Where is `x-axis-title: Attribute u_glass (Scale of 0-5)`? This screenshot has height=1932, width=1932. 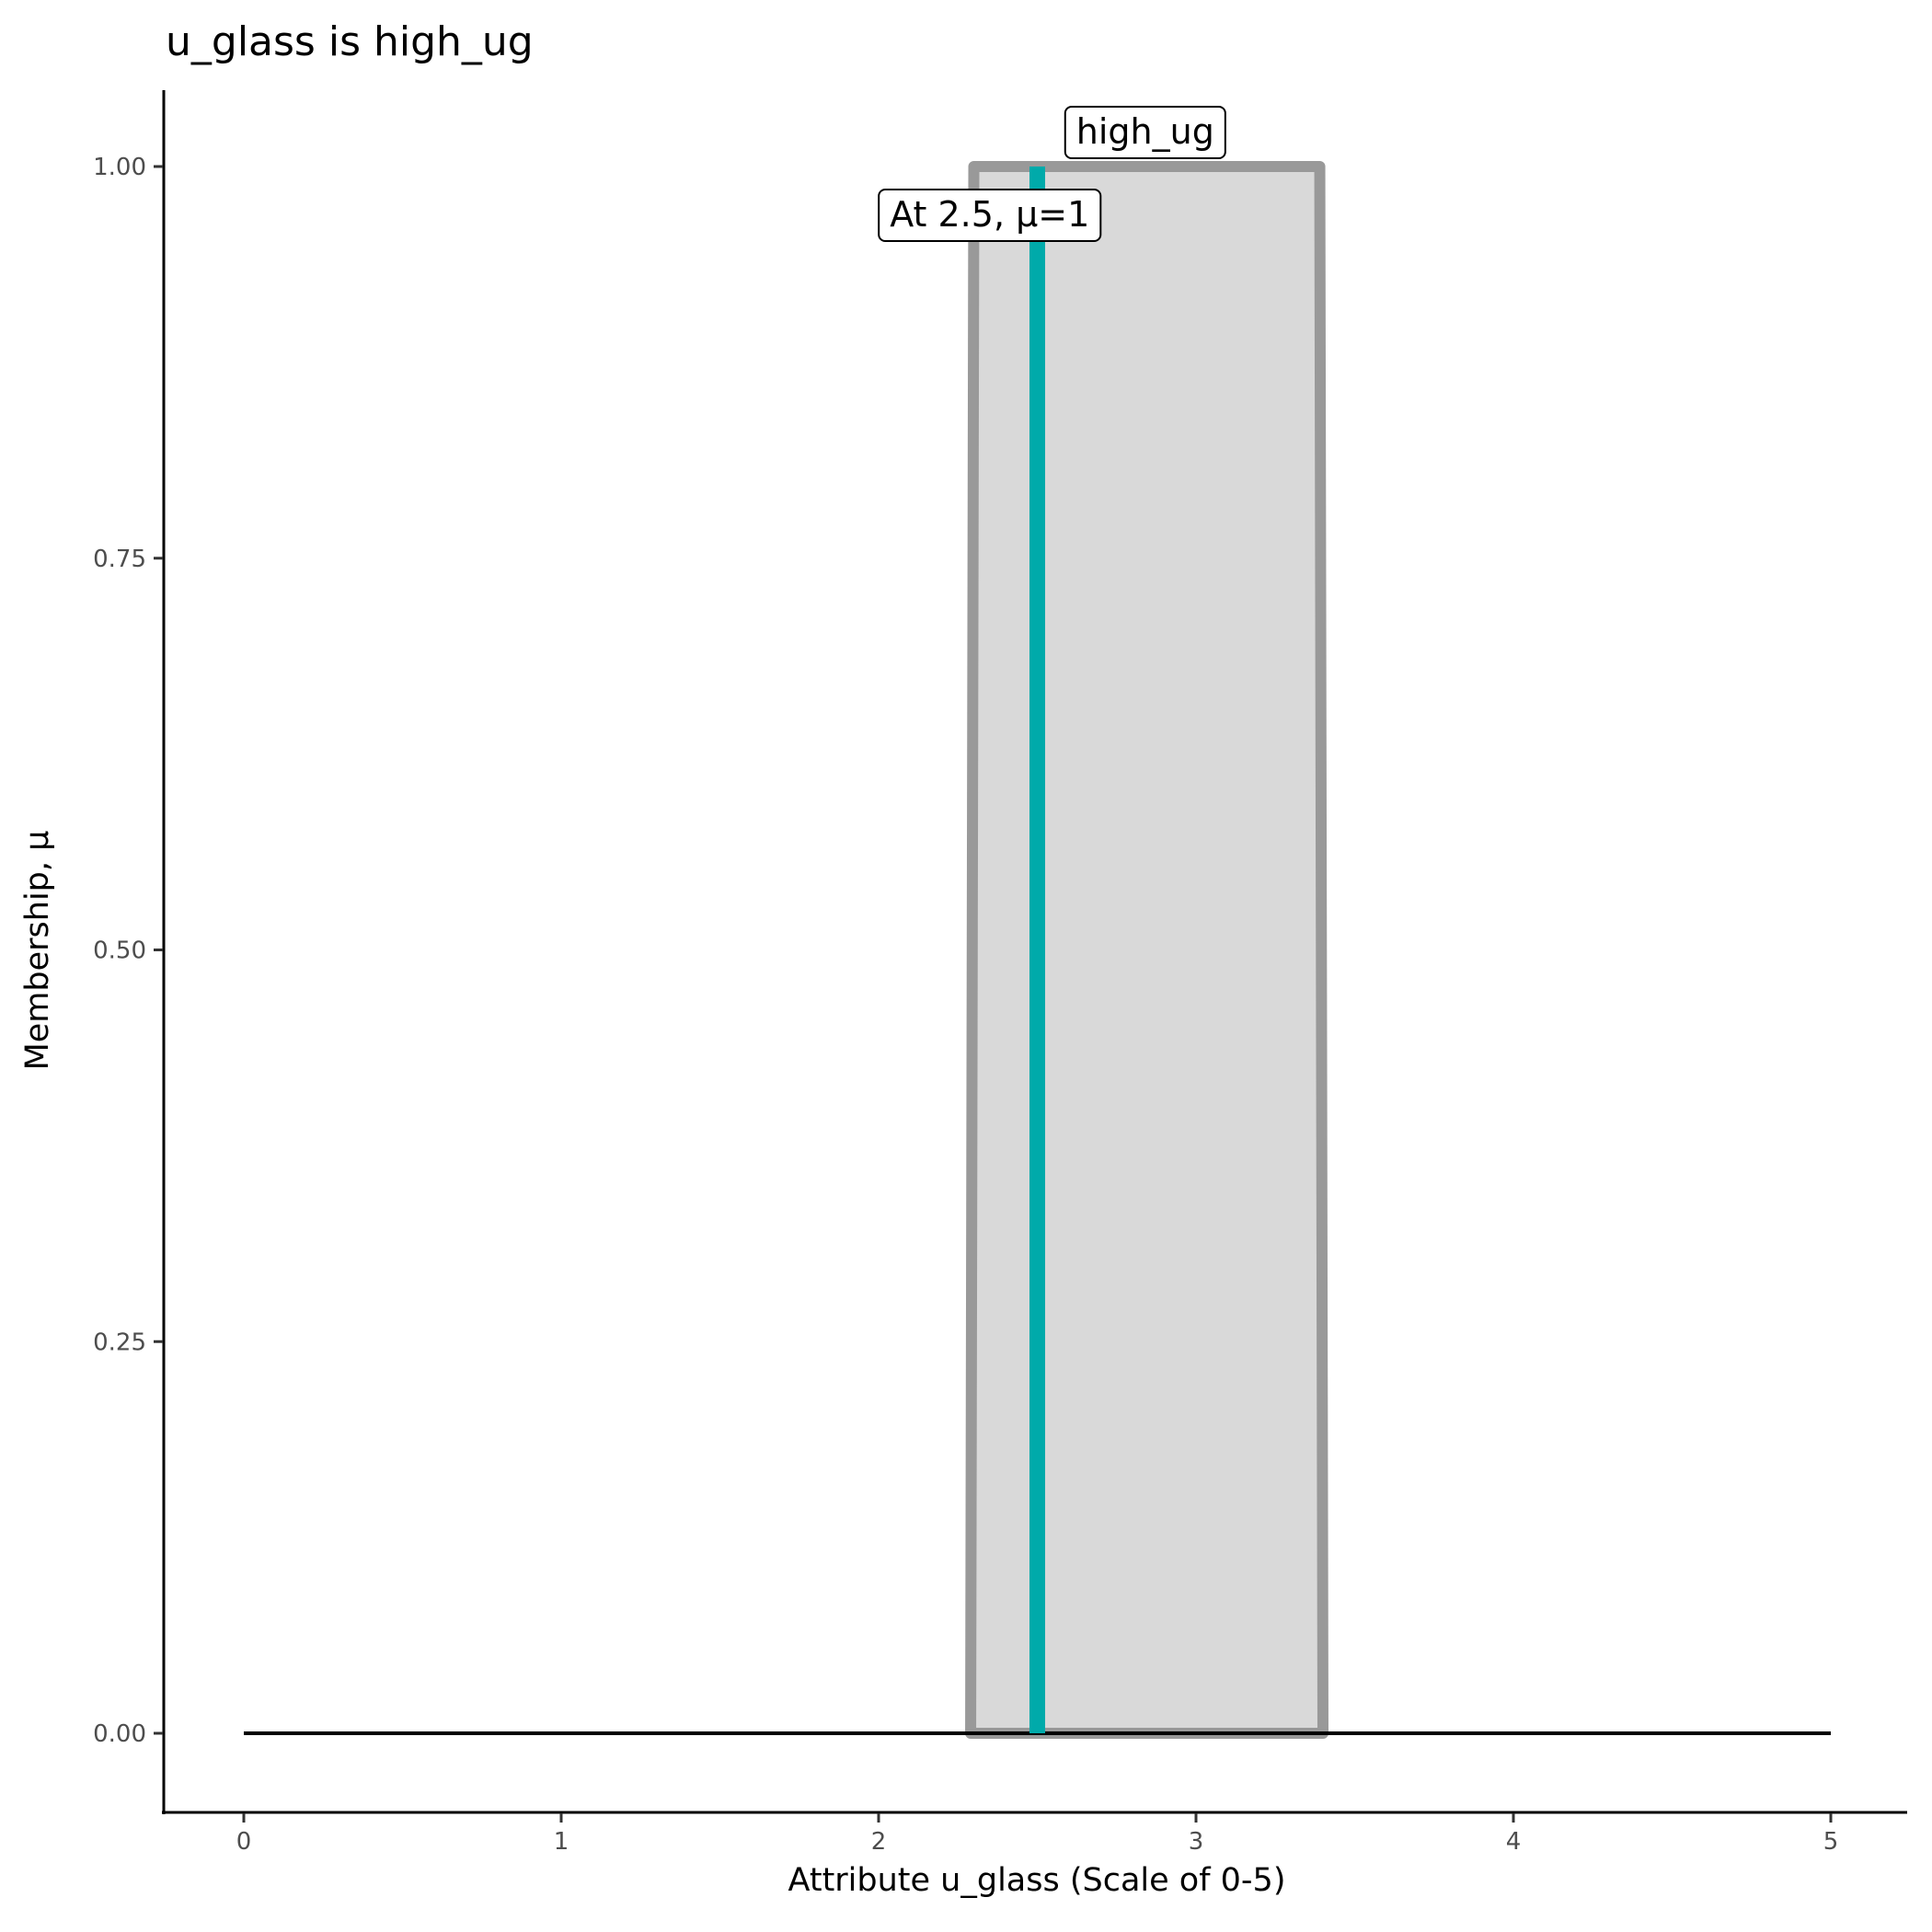
x-axis-title: Attribute u_glass (Scale of 0-5) is located at coordinates (1037, 1880).